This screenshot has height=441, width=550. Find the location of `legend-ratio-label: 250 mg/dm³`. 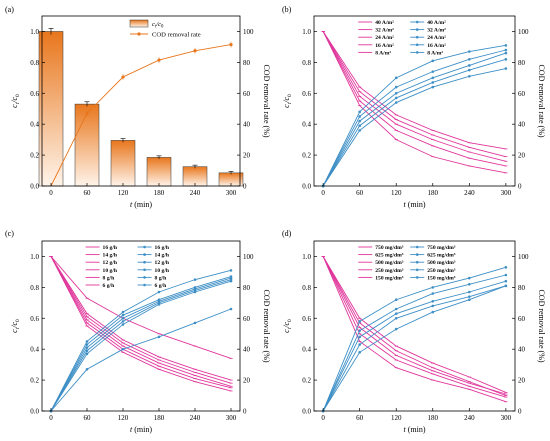

legend-ratio-label: 250 mg/dm³ is located at coordinates (389, 271).